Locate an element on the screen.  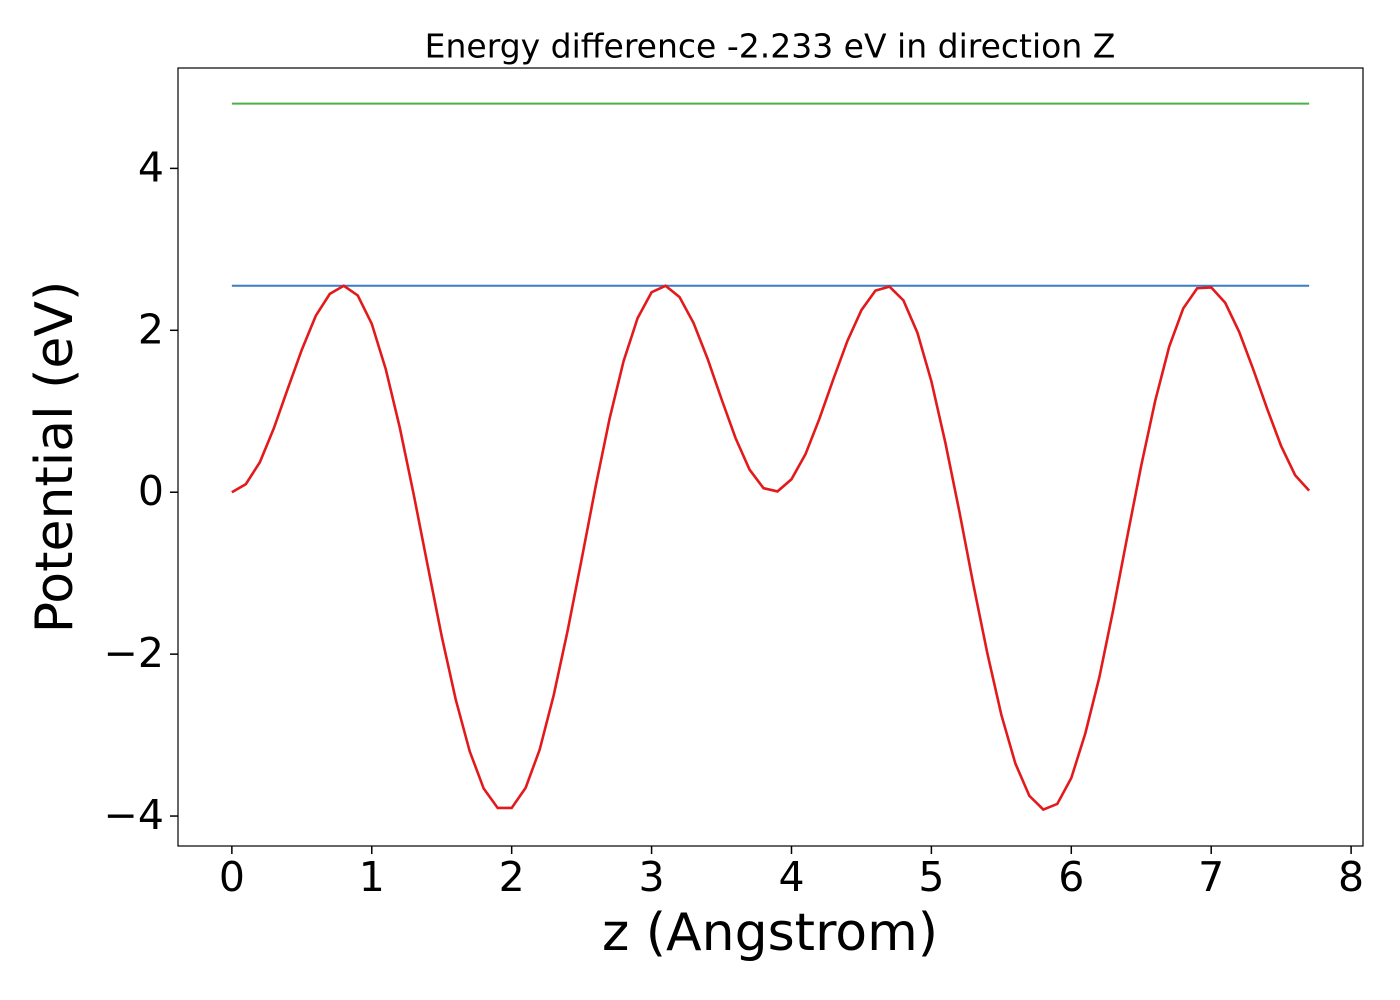
x-tick-label: 3 is located at coordinates (652, 877).